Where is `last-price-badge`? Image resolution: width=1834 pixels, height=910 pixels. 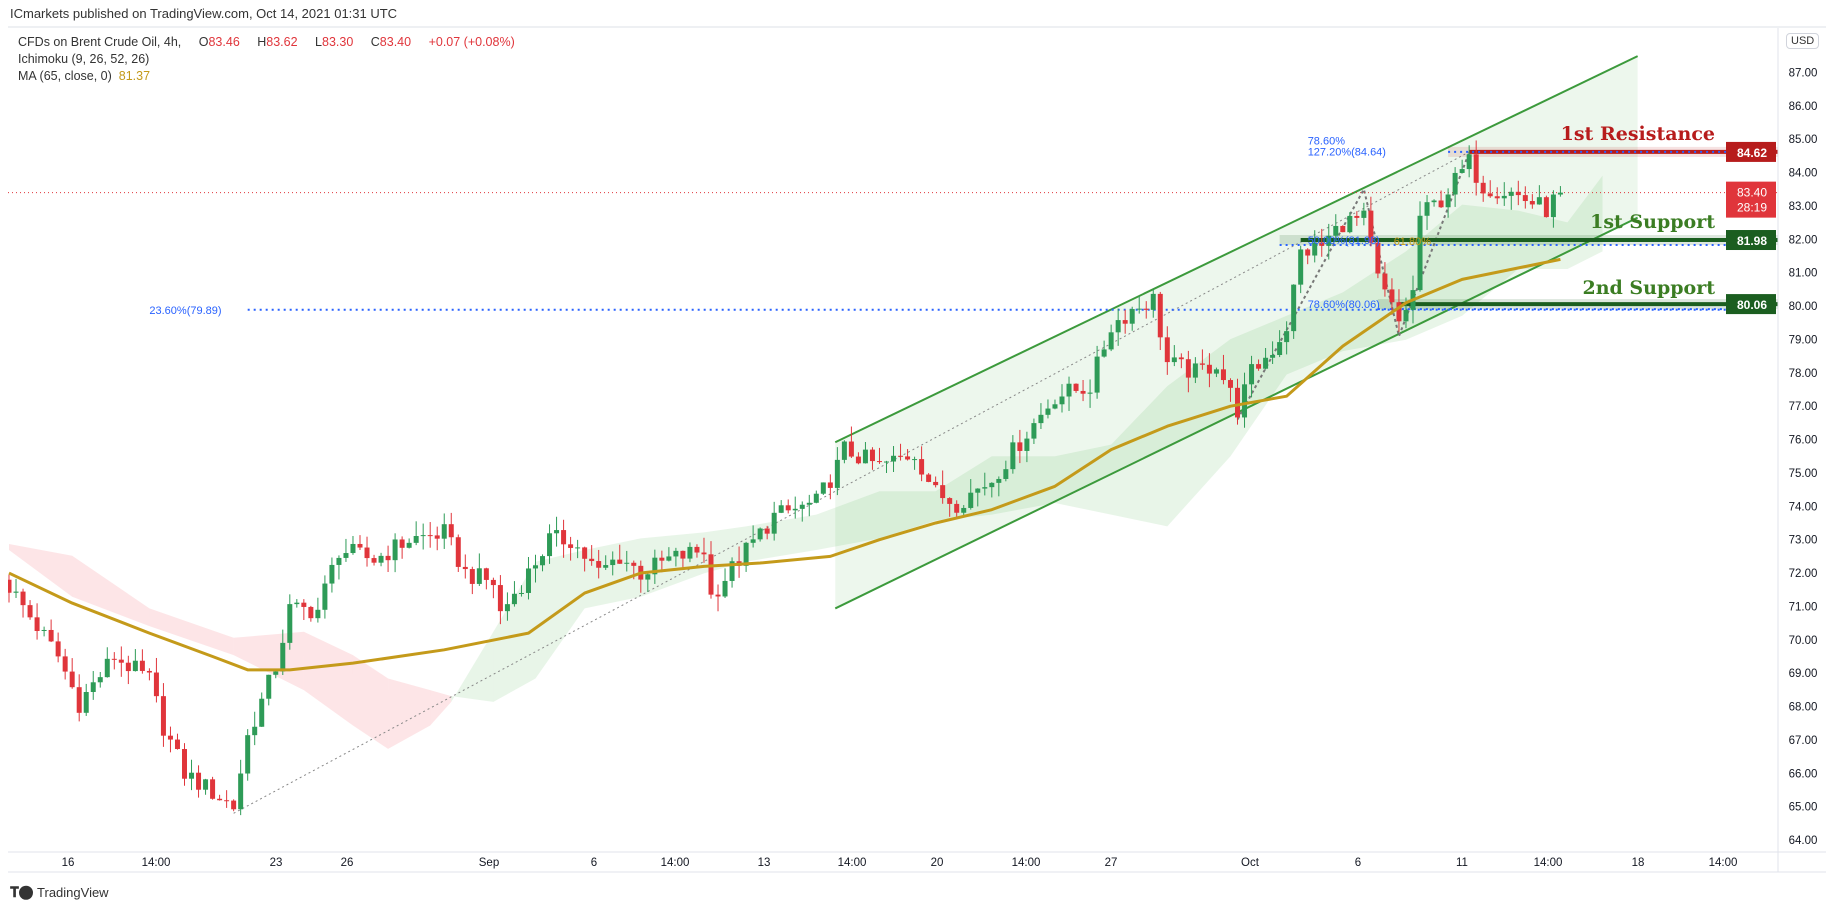 last-price-badge is located at coordinates (1751, 199).